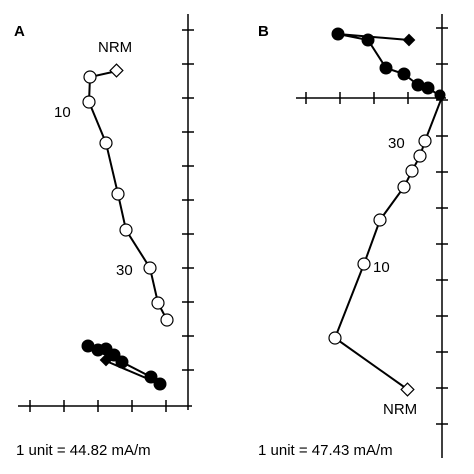  Describe the element at coordinates (19, 31) in the screenshot. I see `panel-a-letter: A` at that location.